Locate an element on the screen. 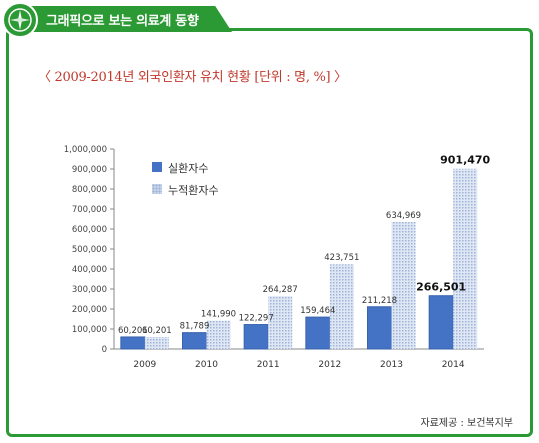 The image size is (539, 443). x-tick-label: 2009 is located at coordinates (144, 365).